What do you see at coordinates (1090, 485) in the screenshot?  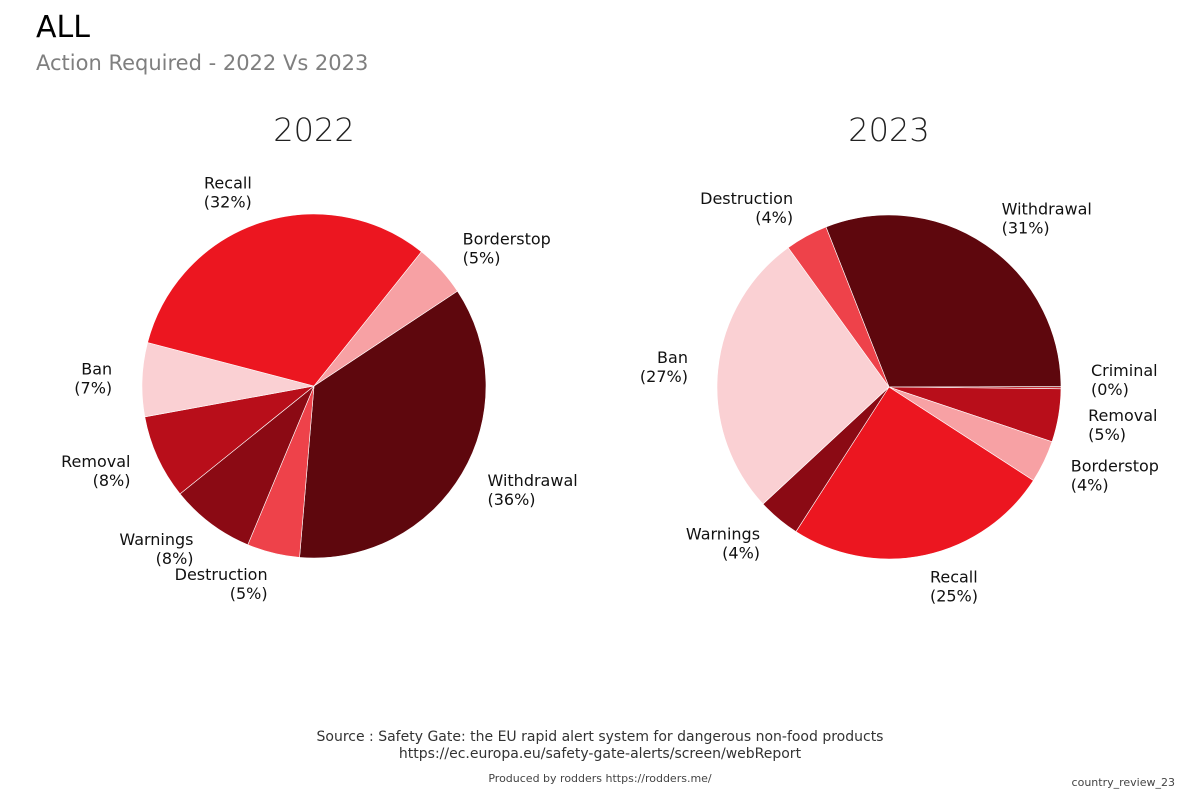 I see `slice-pct-borderstop: (4%)` at bounding box center [1090, 485].